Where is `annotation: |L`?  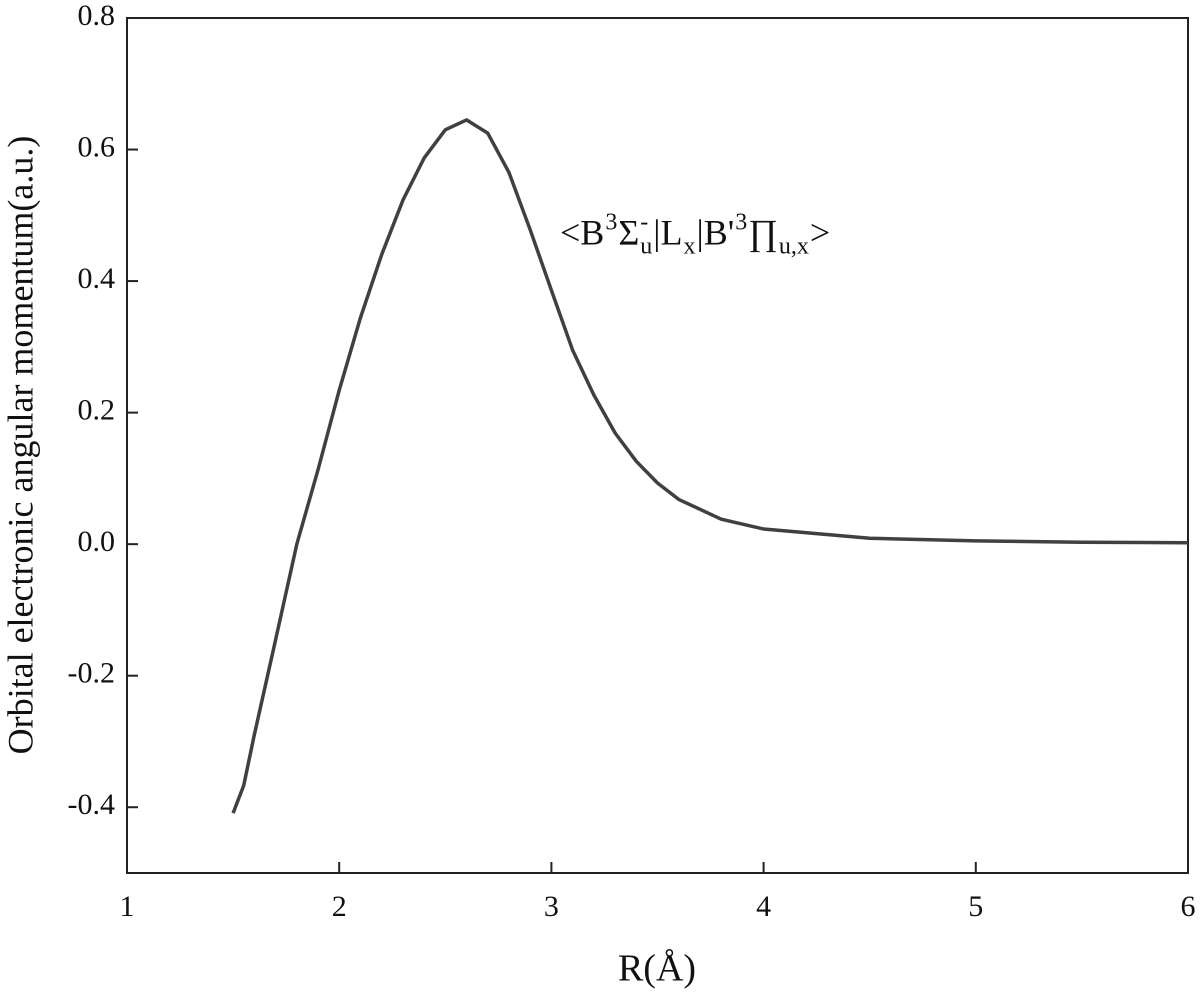 annotation: |L is located at coordinates (667, 232).